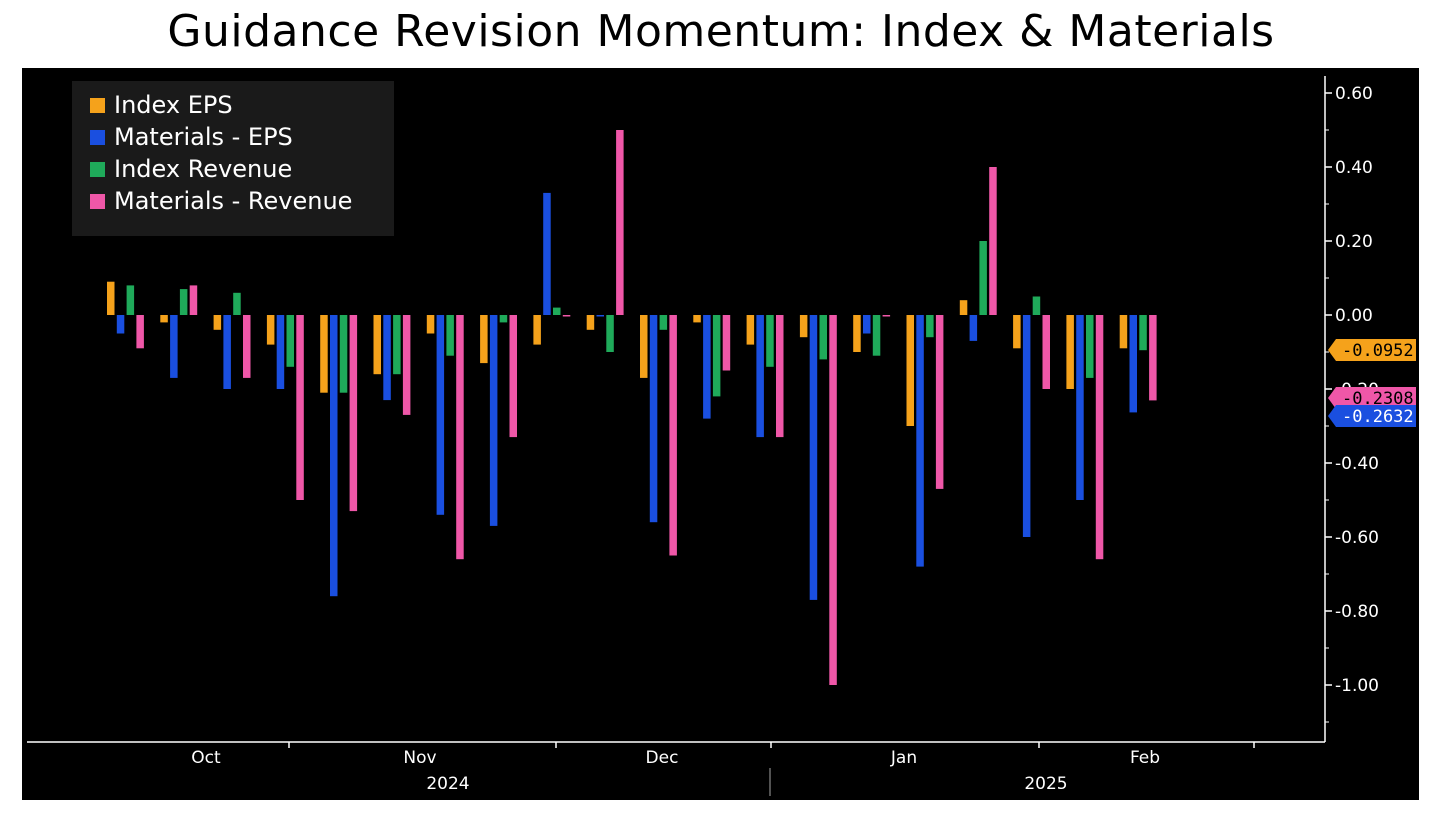 The width and height of the screenshot is (1442, 824). Describe the element at coordinates (1354, 242) in the screenshot. I see `y-tick-label: 0.20` at that location.